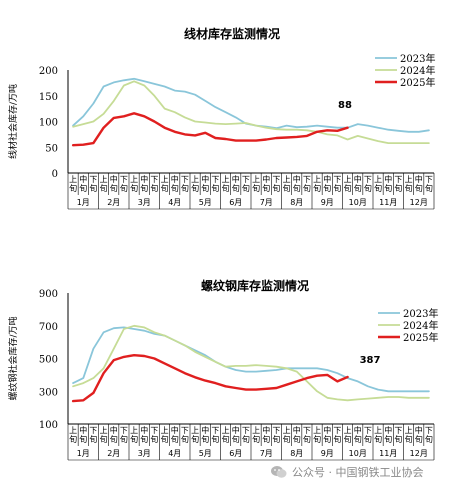 The image size is (471, 490). Describe the element at coordinates (327, 202) in the screenshot. I see `chart1-month-label: 9月` at that location.